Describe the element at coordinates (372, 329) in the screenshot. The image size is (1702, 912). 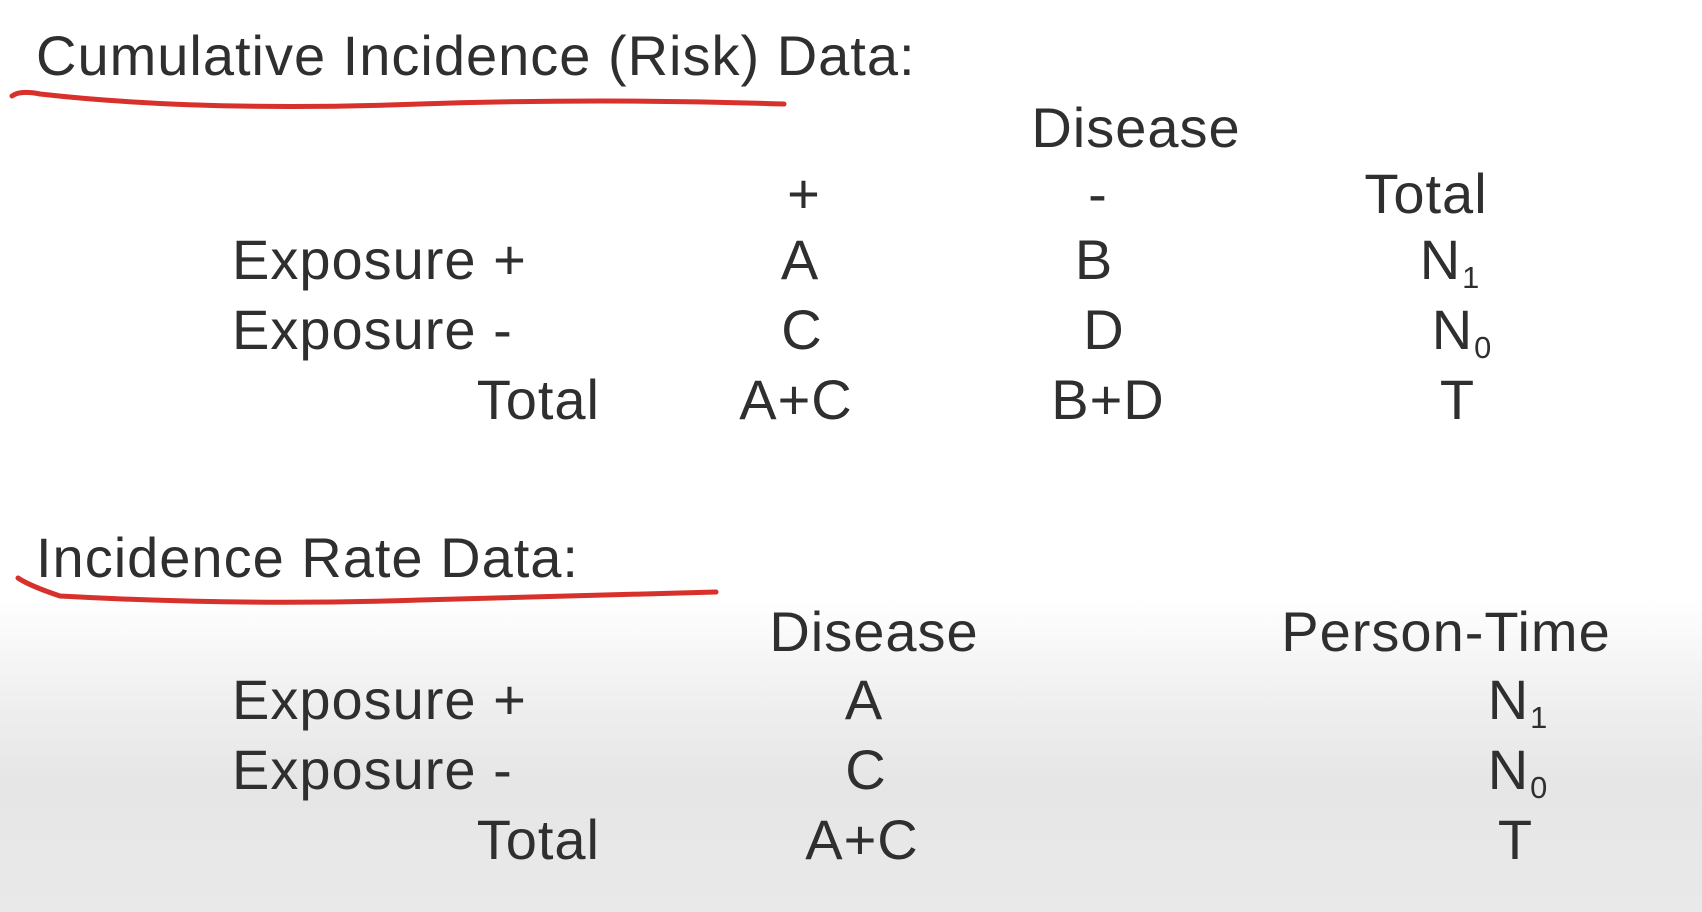
I see `section-1-row-label-exposure-negative: Exposure -` at that location.